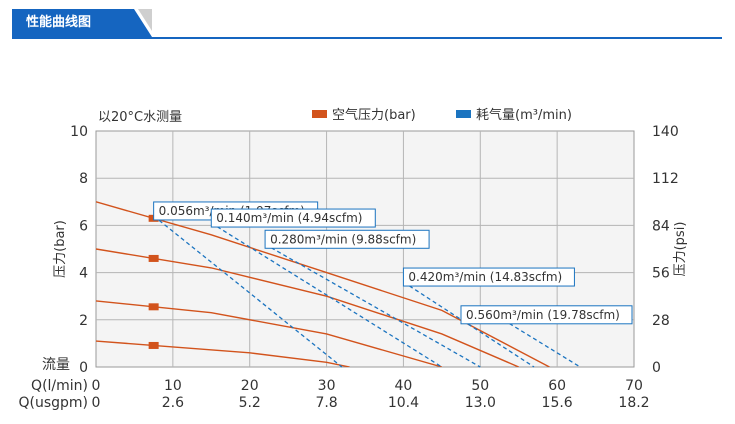 This screenshot has height=424, width=735. Describe the element at coordinates (250, 386) in the screenshot. I see `x-tick-label: 20` at that location.